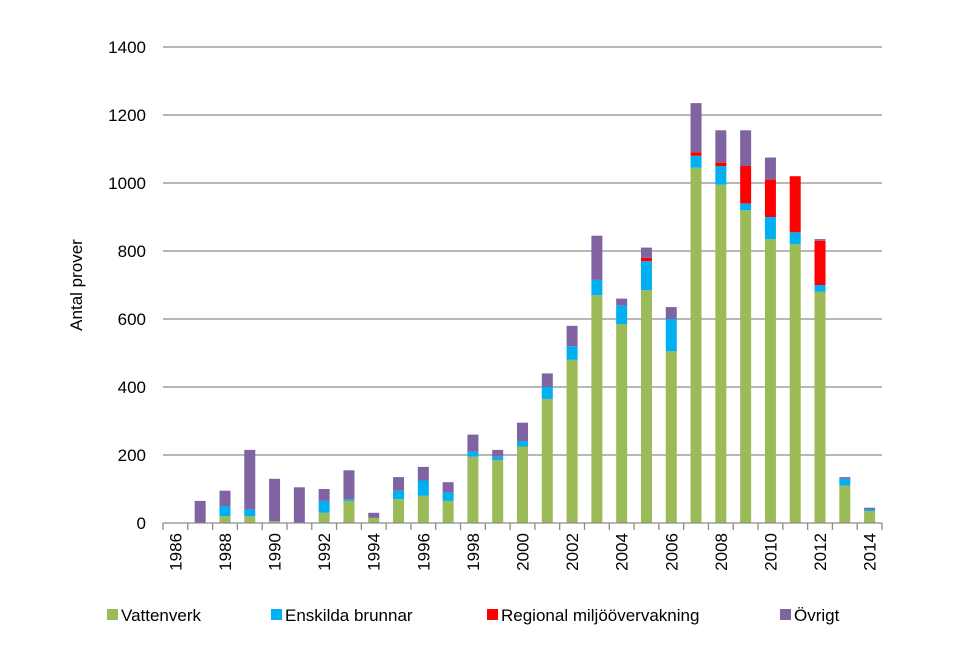 This screenshot has height=660, width=962. Describe the element at coordinates (870, 552) in the screenshot. I see `x-tick-label: 2014` at that location.